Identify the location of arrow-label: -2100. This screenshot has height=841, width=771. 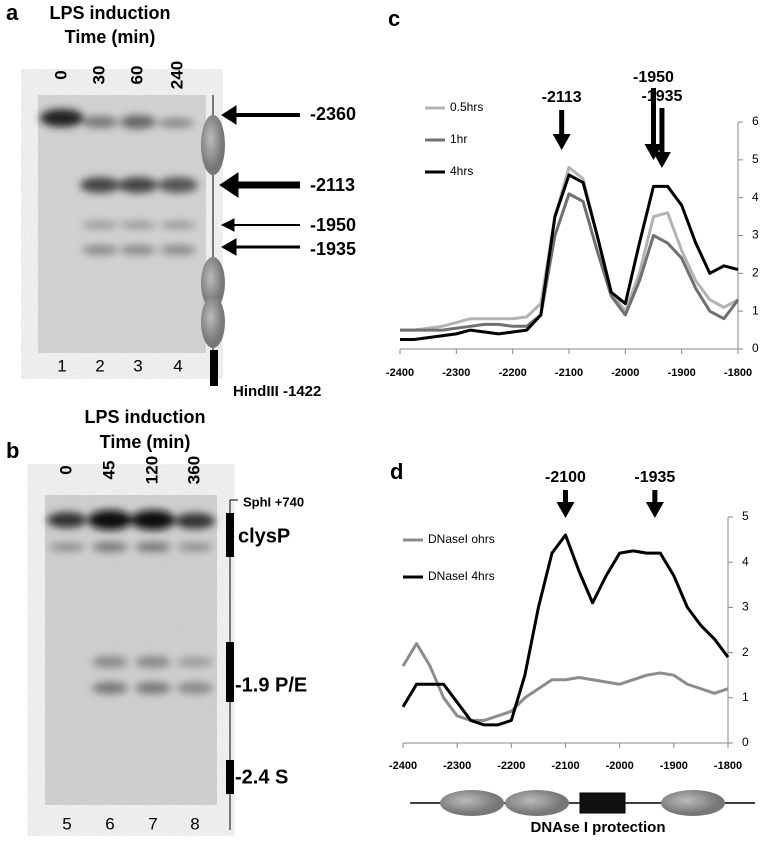
(565, 477).